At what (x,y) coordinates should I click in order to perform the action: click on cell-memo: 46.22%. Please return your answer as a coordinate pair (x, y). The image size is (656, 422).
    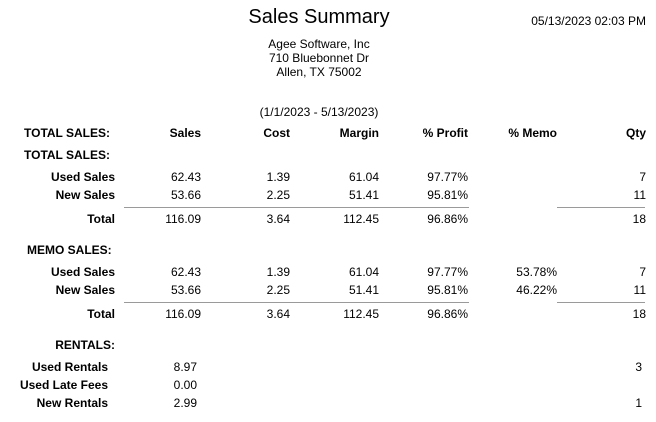
    Looking at the image, I should click on (536, 290).